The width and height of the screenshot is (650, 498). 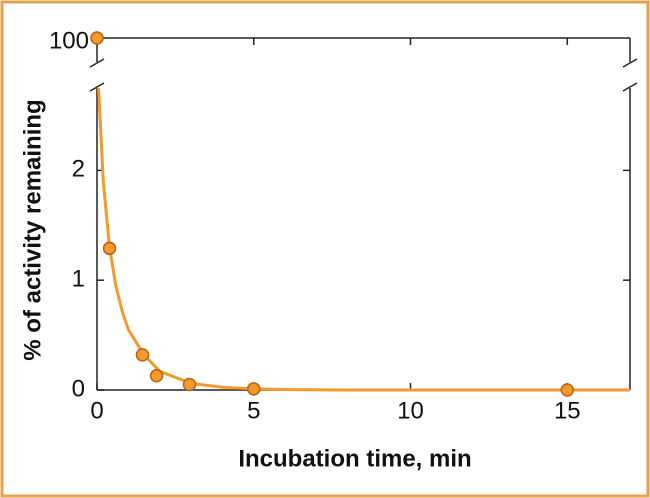 I want to click on y-tick-label: 2, so click(x=78, y=169).